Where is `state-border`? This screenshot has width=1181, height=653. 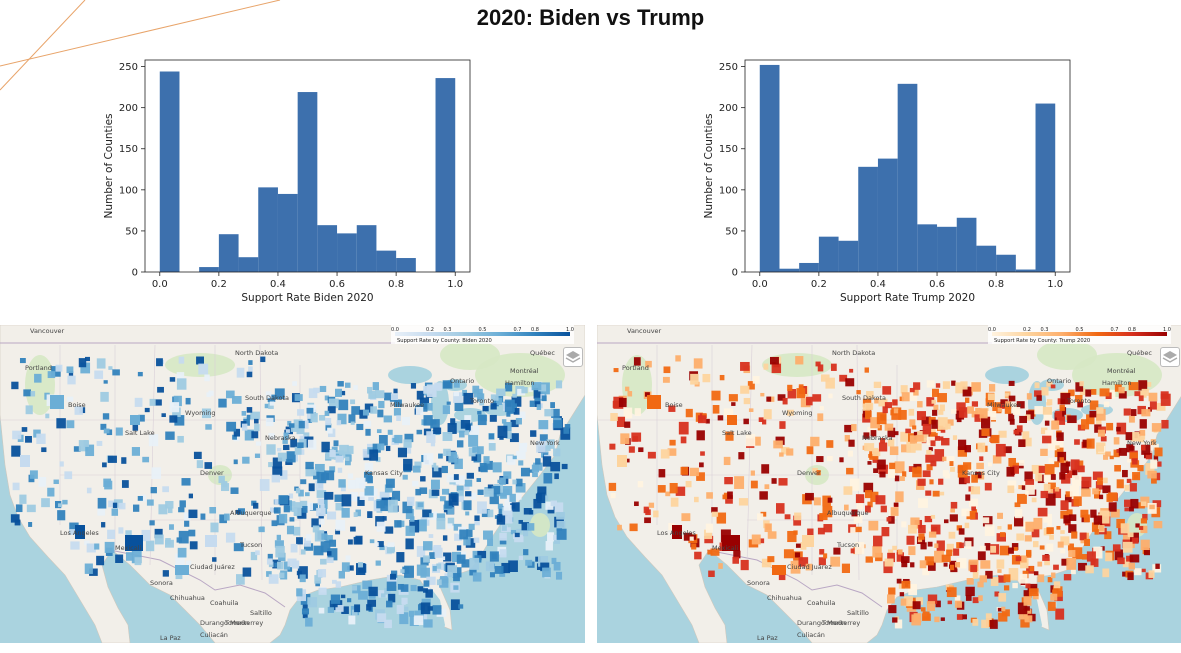
state-border is located at coordinates (152, 455).